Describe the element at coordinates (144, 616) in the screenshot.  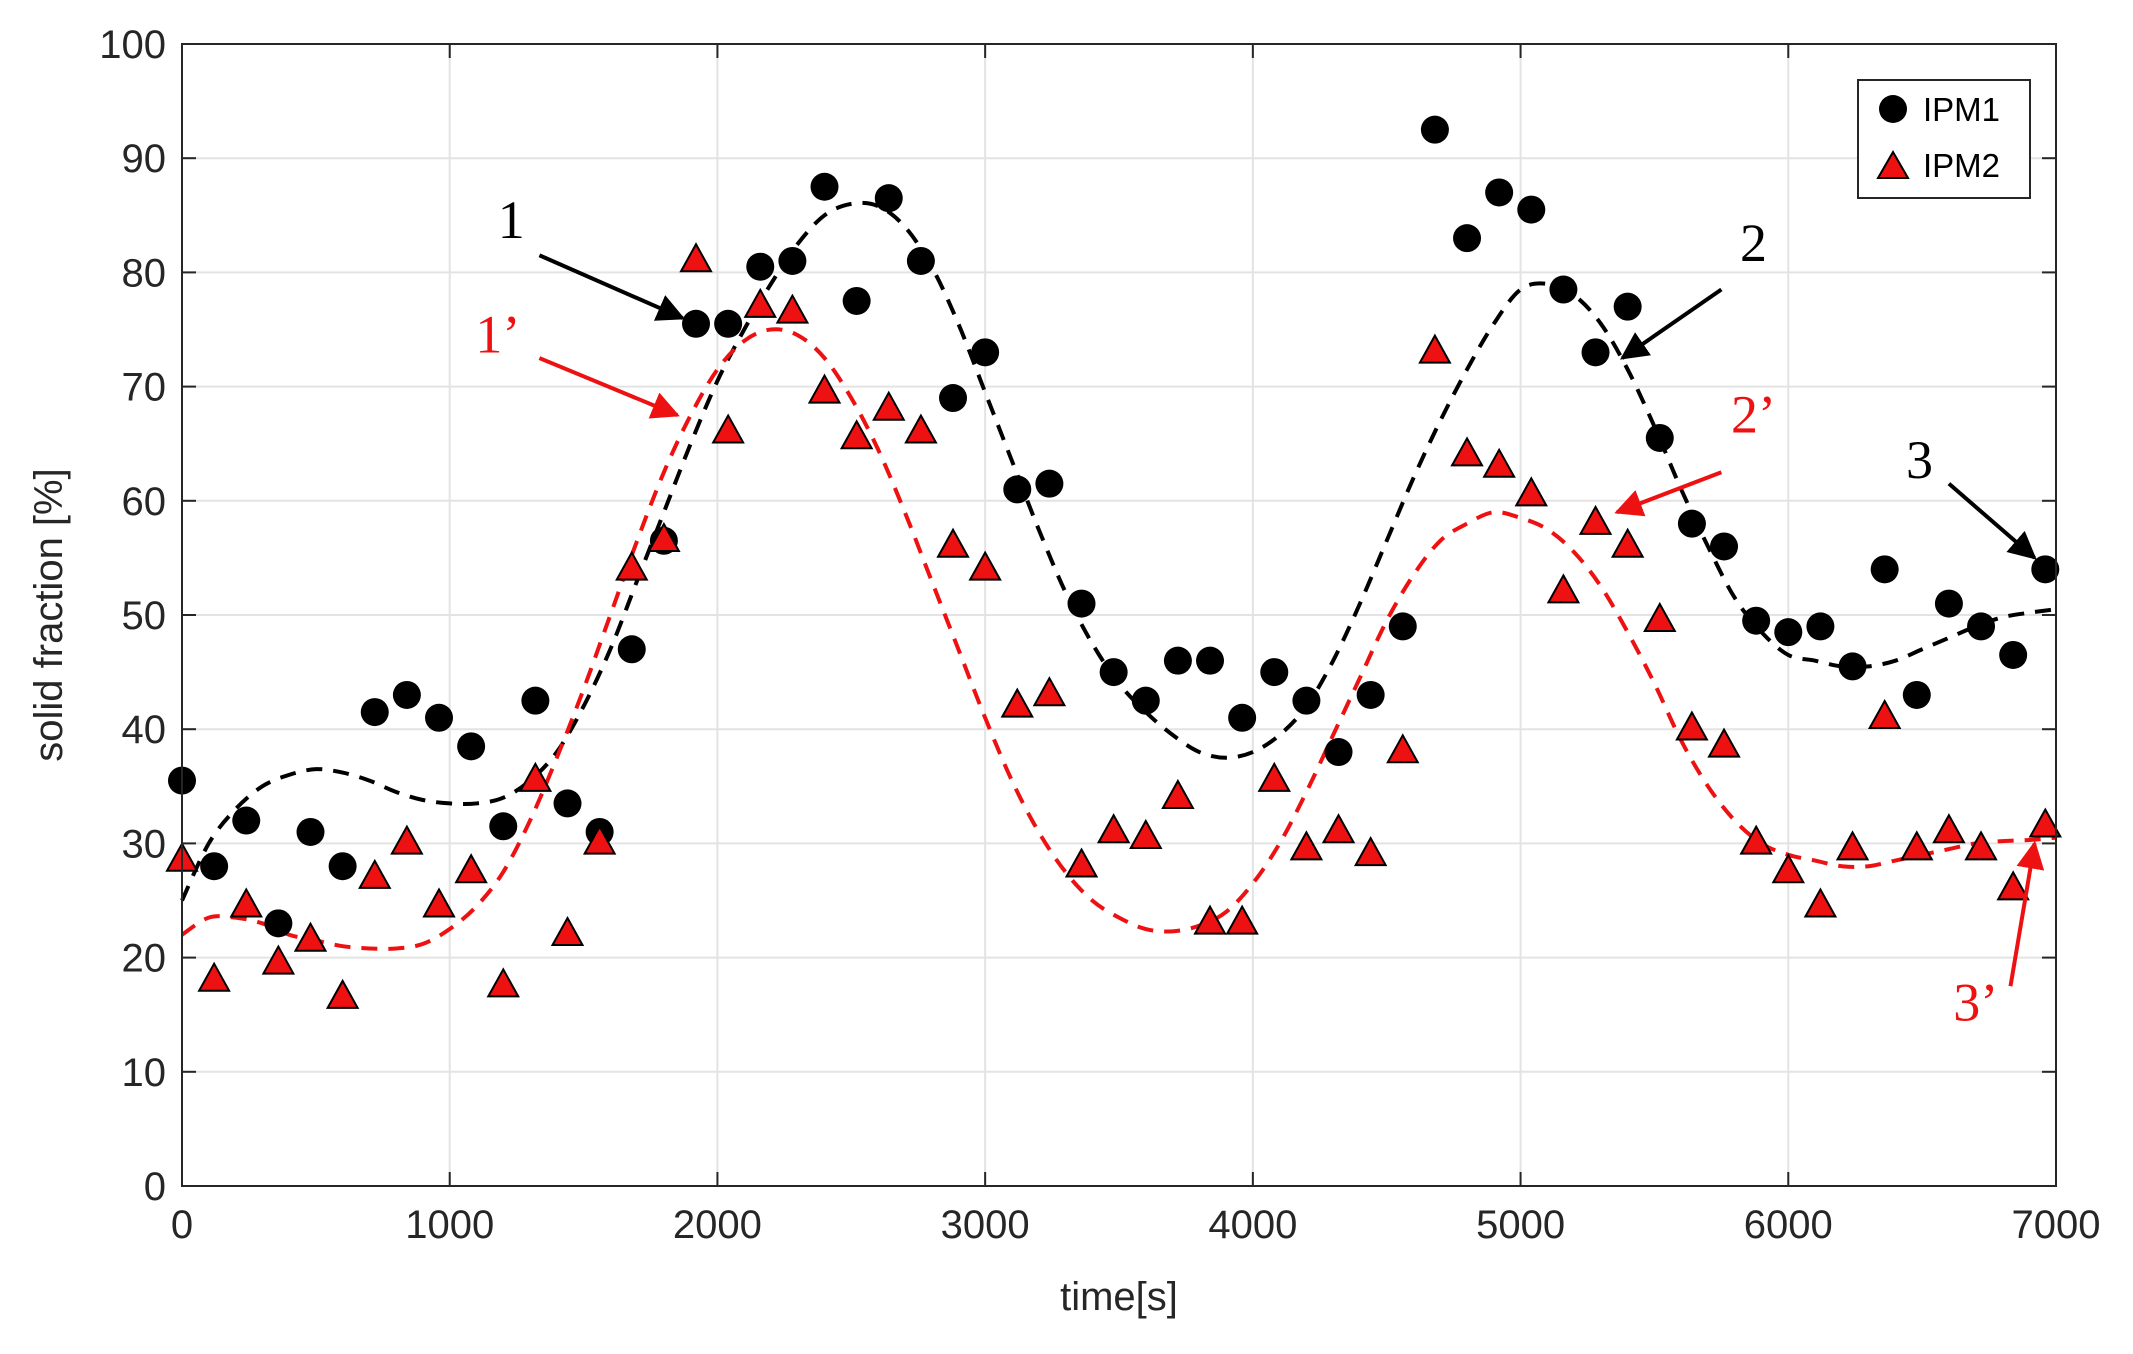
I see `y-tick-label: 50` at that location.